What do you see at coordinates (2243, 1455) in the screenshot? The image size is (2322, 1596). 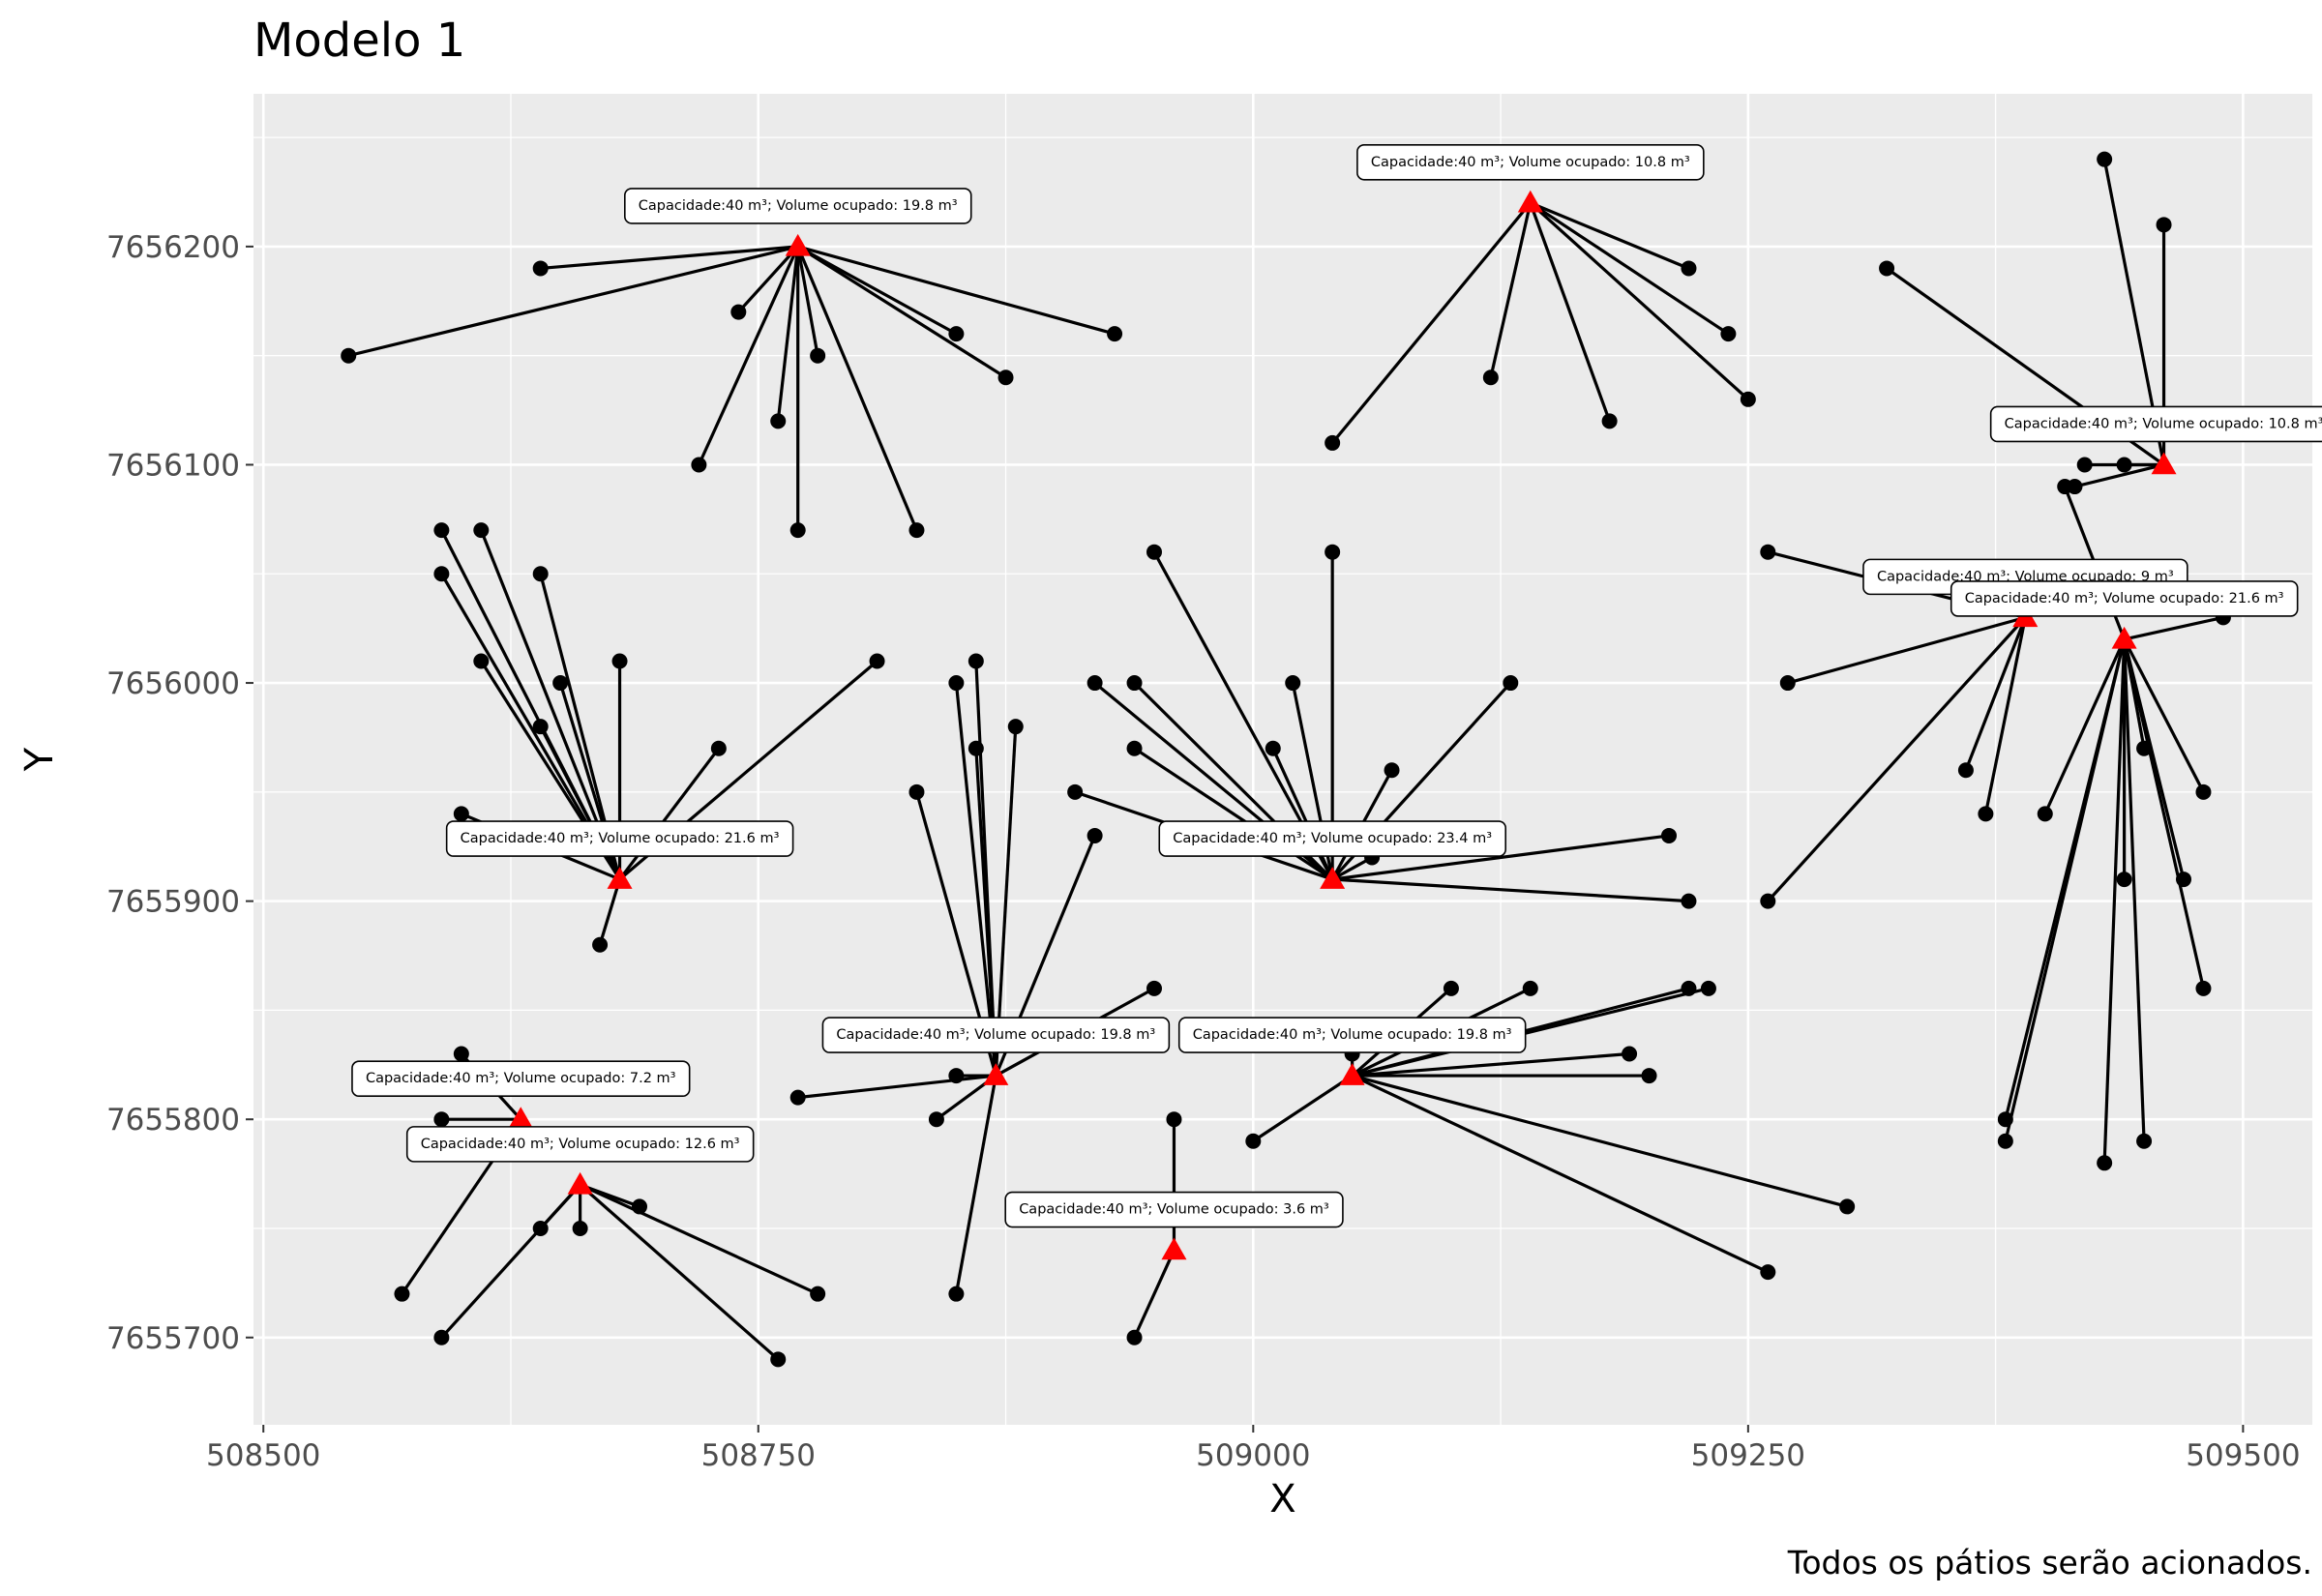 I see `x-tick-label: 509500` at bounding box center [2243, 1455].